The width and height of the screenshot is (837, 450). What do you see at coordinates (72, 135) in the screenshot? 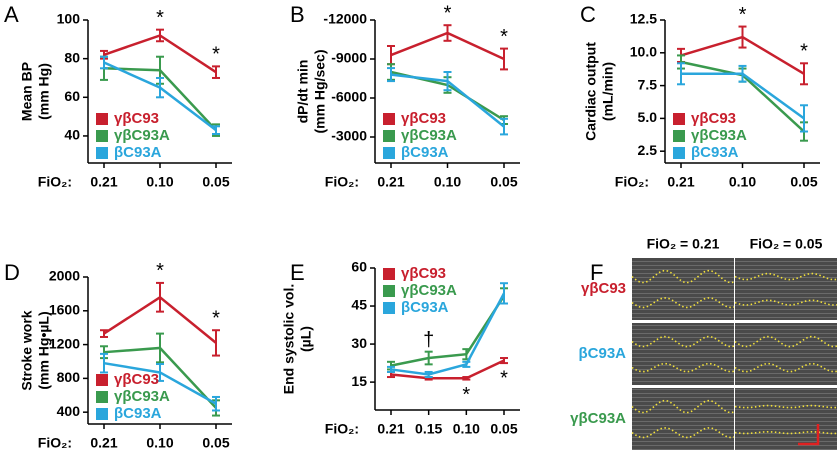
I see `y-tick-label: 40` at bounding box center [72, 135].